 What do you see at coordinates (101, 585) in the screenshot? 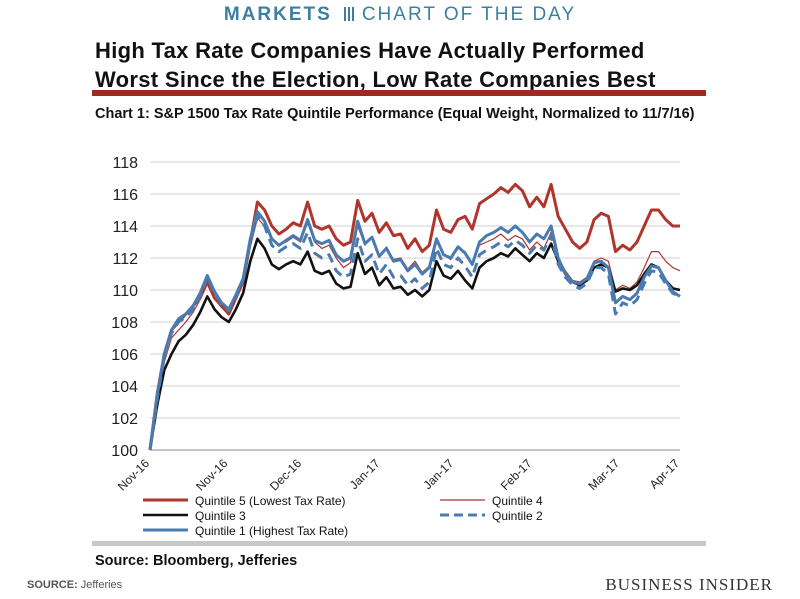
I see `footer-source-value: Jefferies` at bounding box center [101, 585].